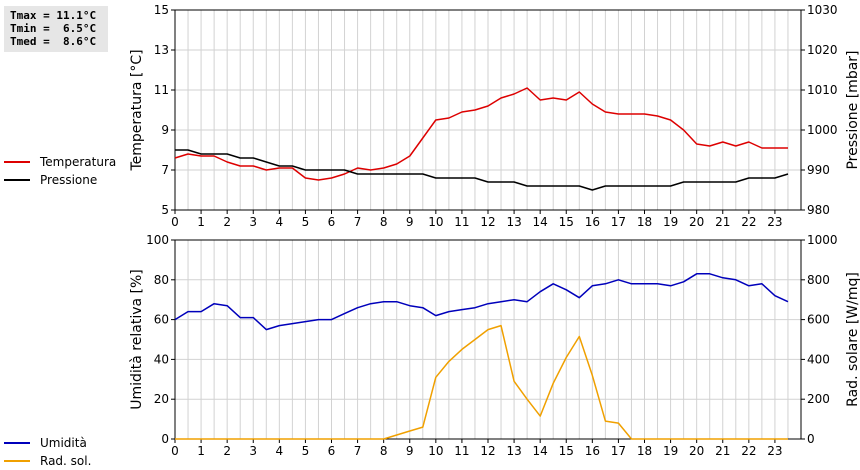 This screenshot has height=470, width=860. What do you see at coordinates (157, 240) in the screenshot?
I see `y-tick-label: 100` at bounding box center [157, 240].